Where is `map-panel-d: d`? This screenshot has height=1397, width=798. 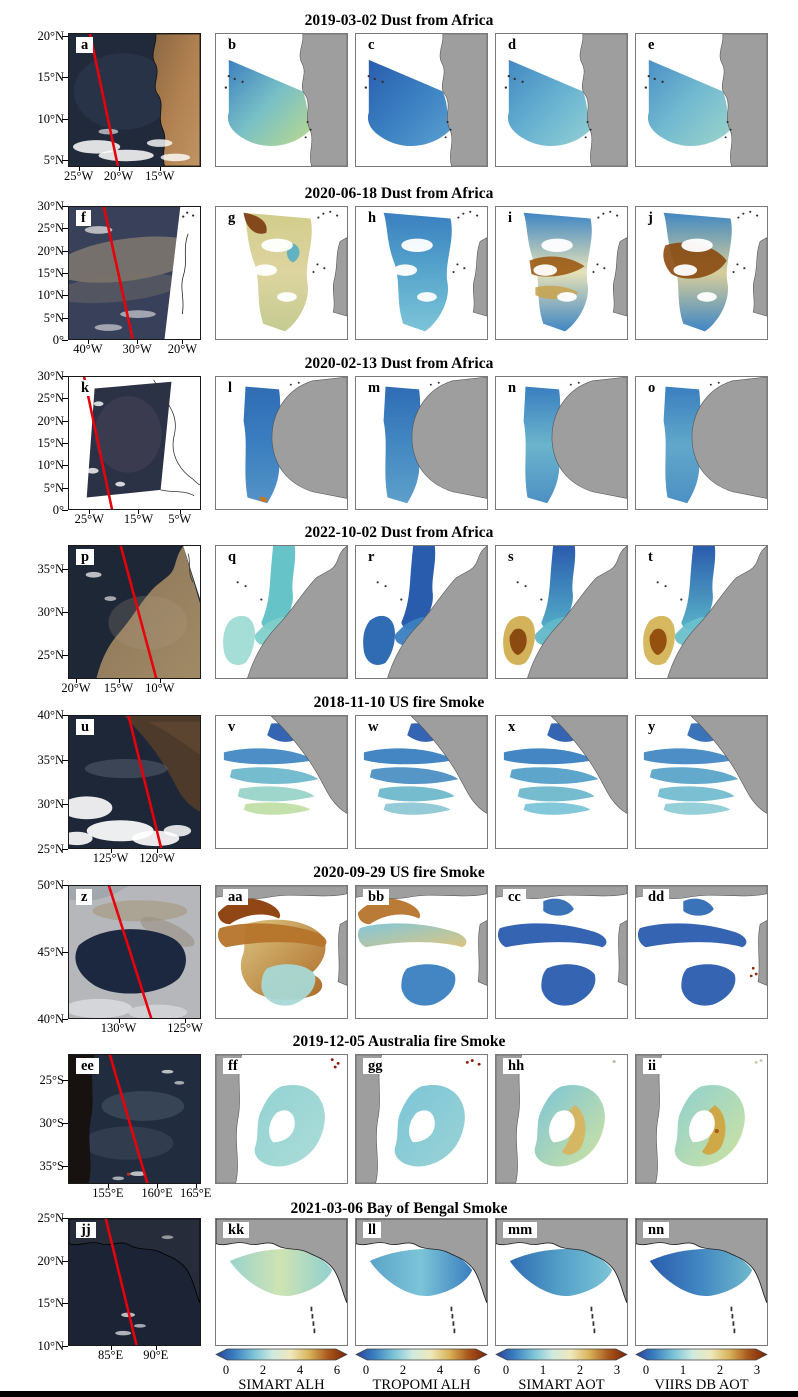
map-panel-d: d is located at coordinates (561, 100).